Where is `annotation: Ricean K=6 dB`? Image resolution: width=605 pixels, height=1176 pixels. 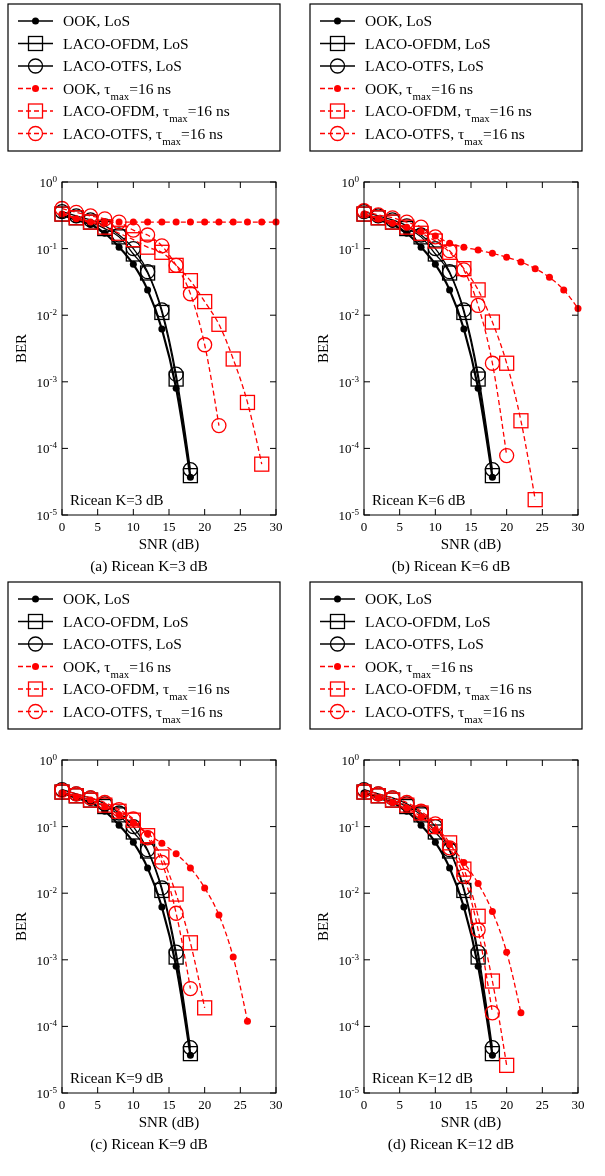 annotation: Ricean K=6 dB is located at coordinates (419, 500).